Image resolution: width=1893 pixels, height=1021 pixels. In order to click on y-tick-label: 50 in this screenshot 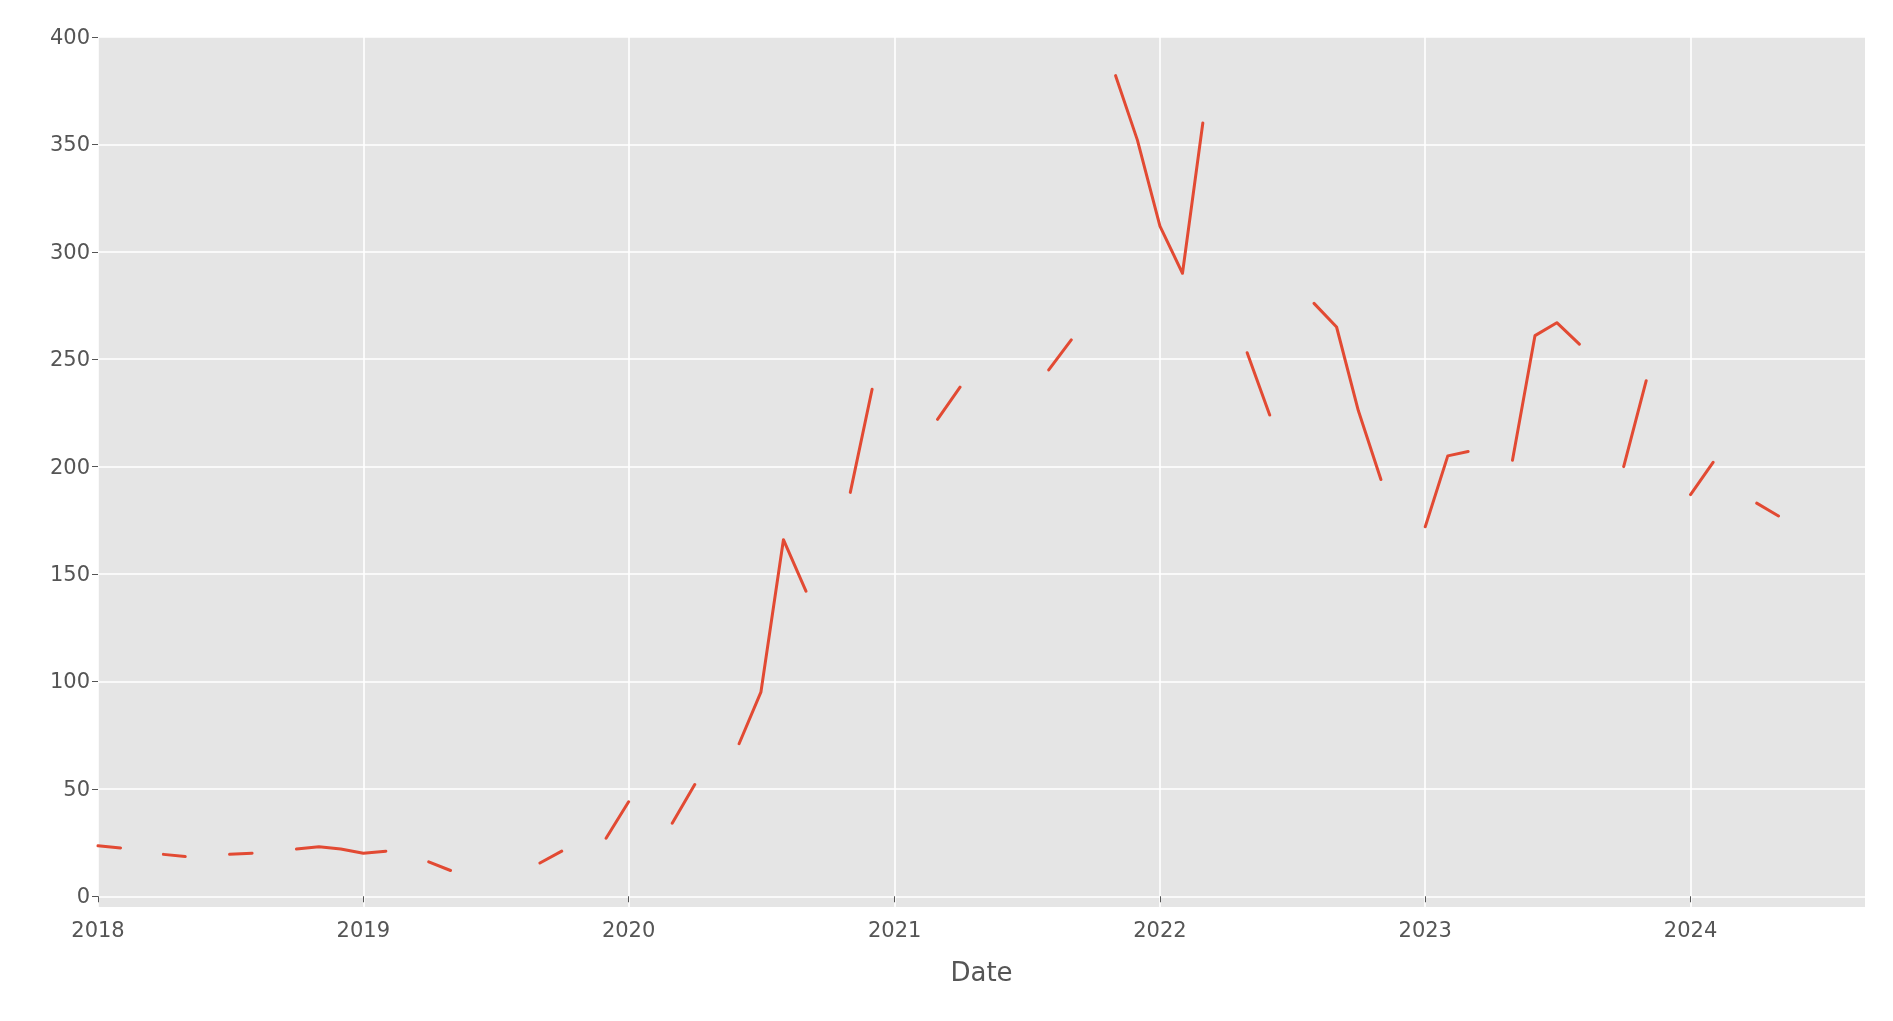, I will do `click(76, 788)`.